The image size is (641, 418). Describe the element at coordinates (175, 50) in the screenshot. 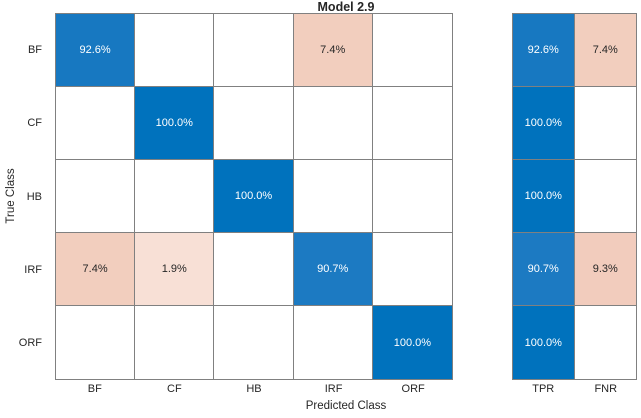

I see `matrix-cell-r0-c1` at that location.